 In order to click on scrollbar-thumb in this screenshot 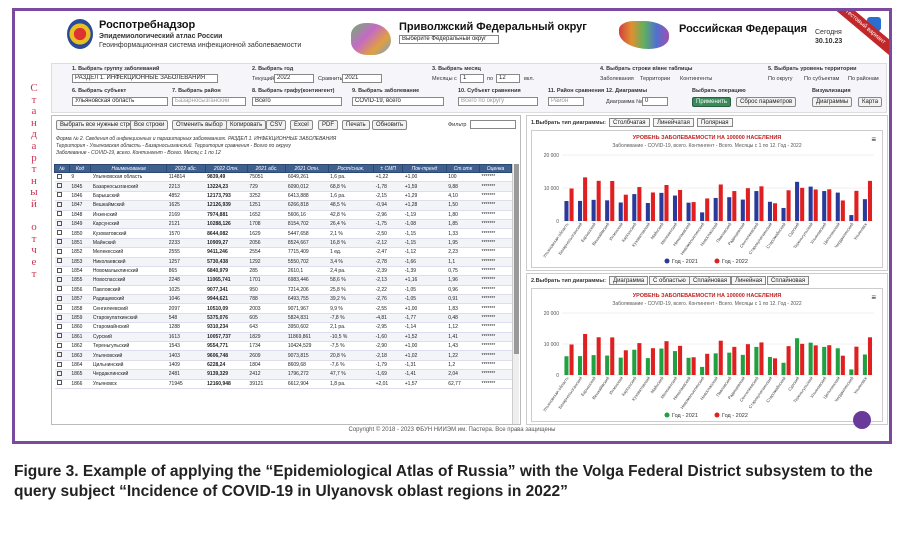, I will do `click(516, 259)`.